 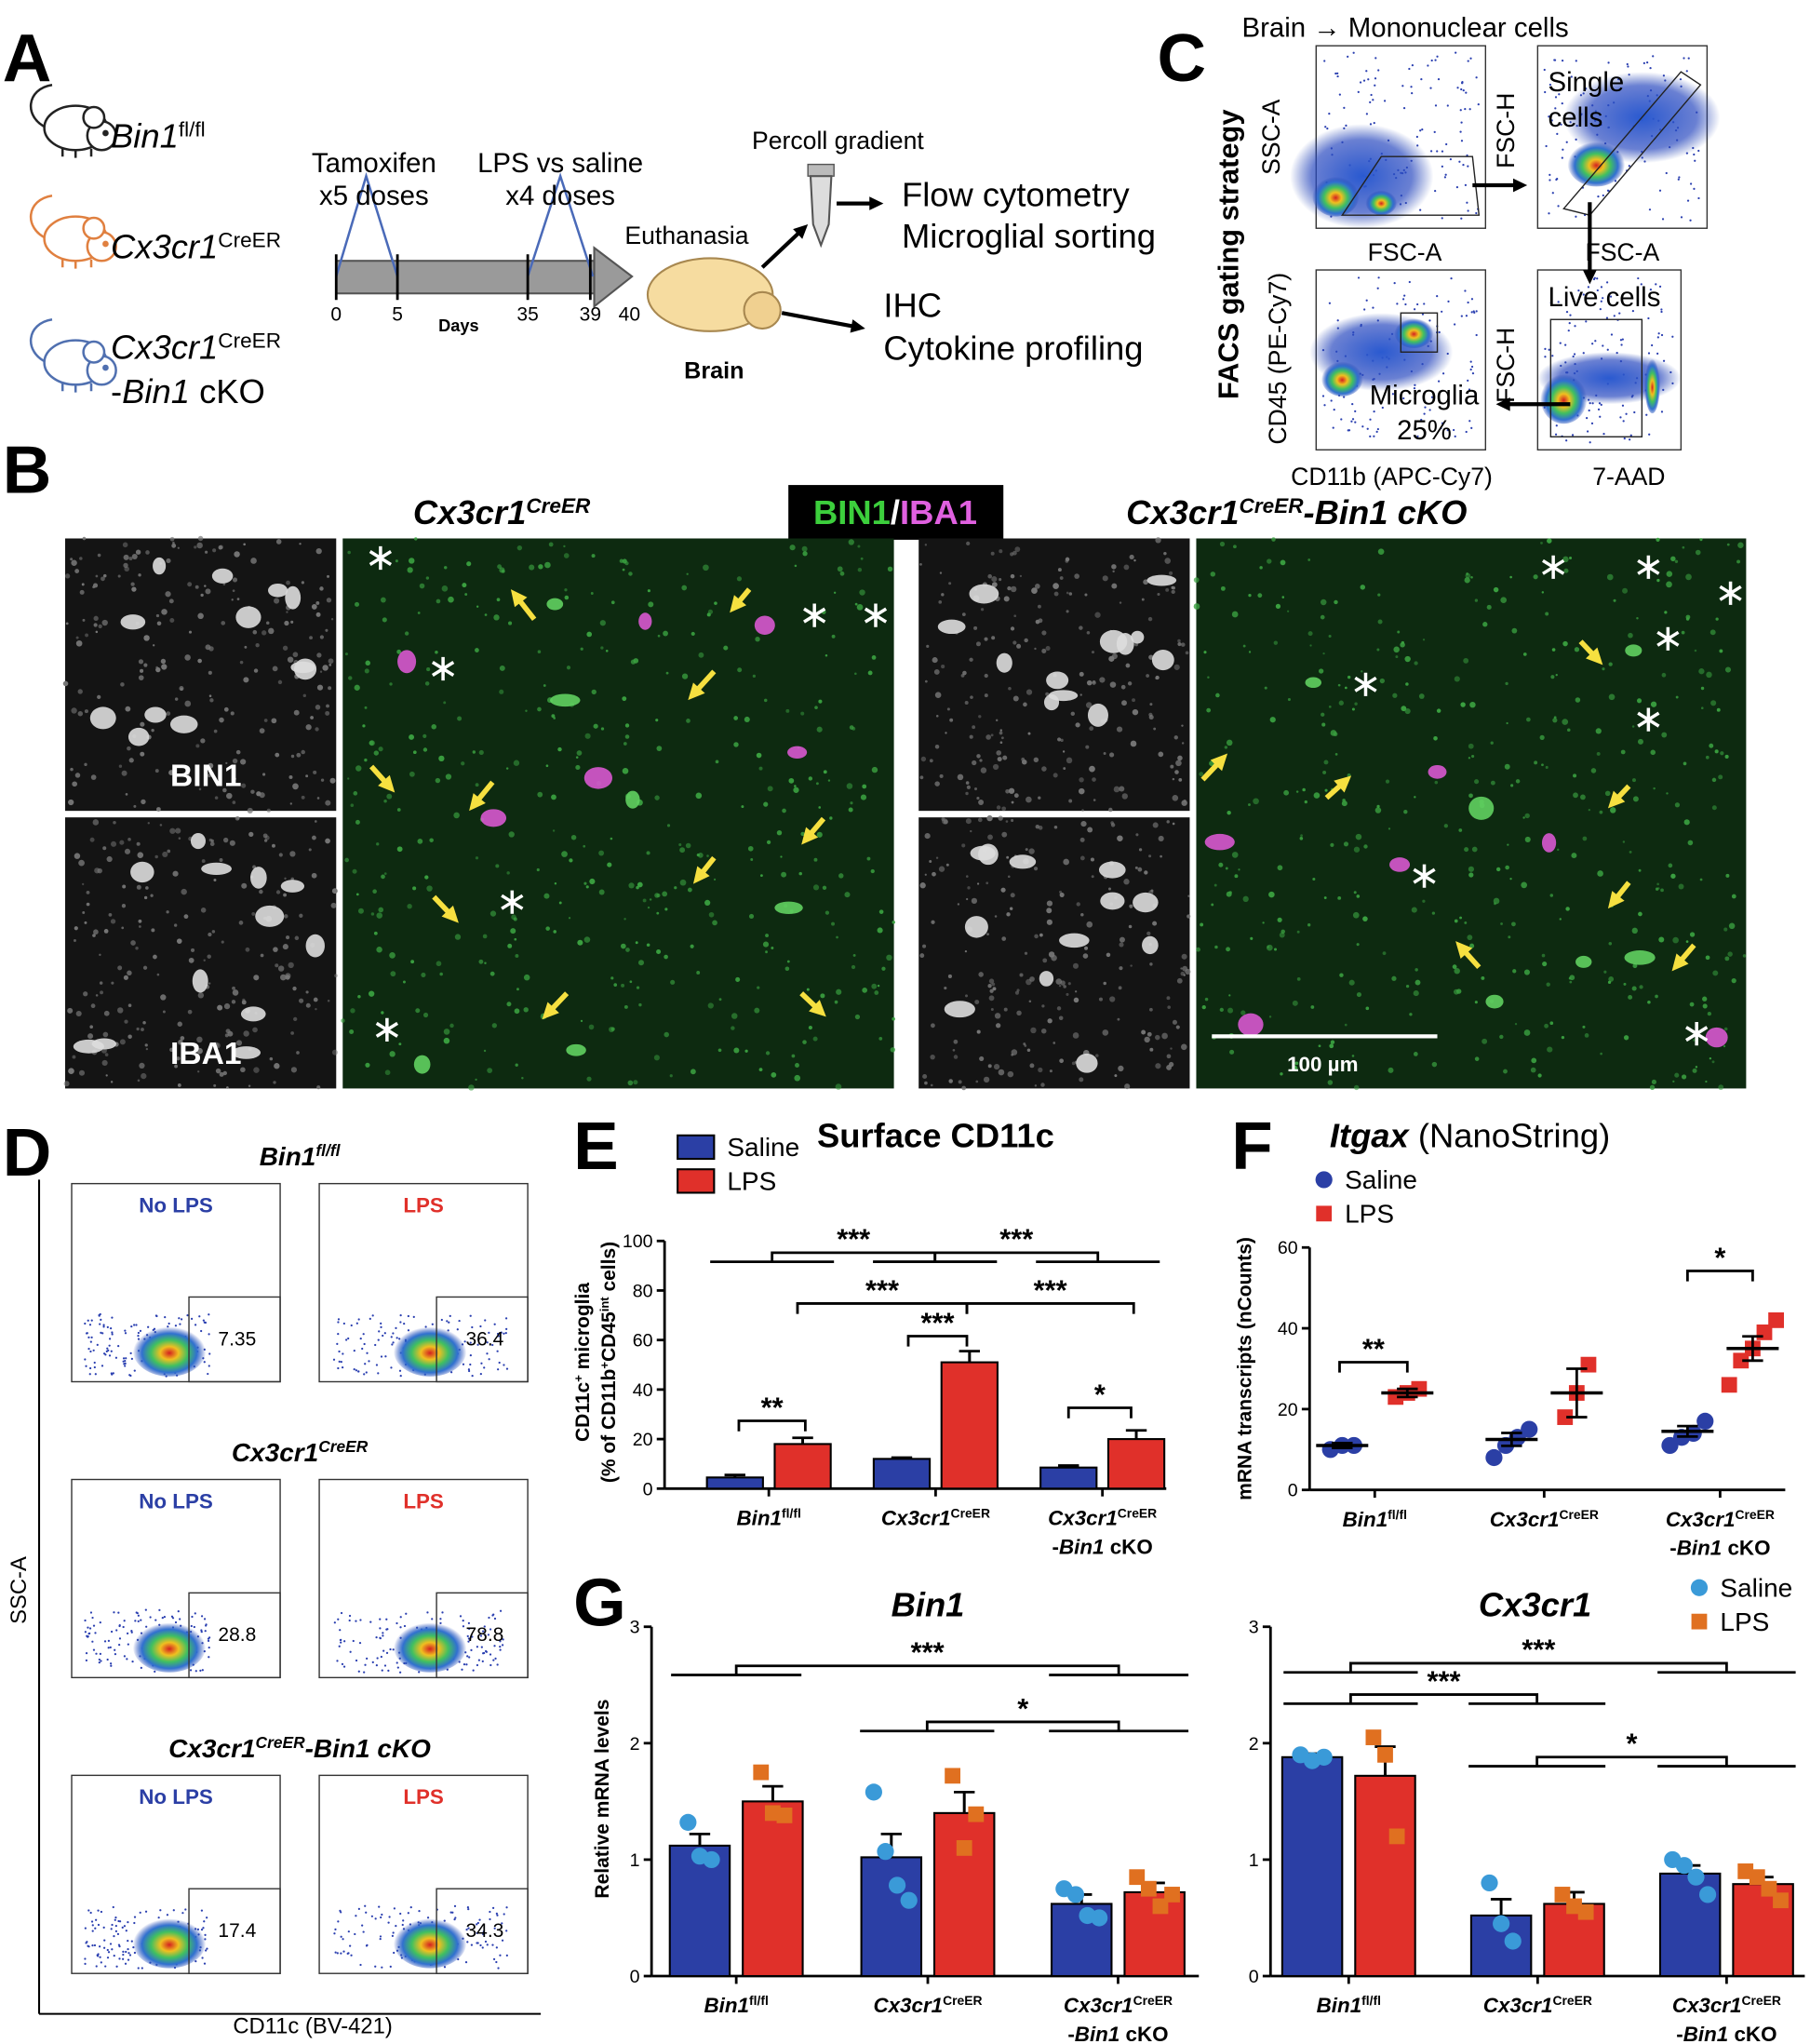 I want to click on facs-axis-label: FSC-H, so click(x=1506, y=130).